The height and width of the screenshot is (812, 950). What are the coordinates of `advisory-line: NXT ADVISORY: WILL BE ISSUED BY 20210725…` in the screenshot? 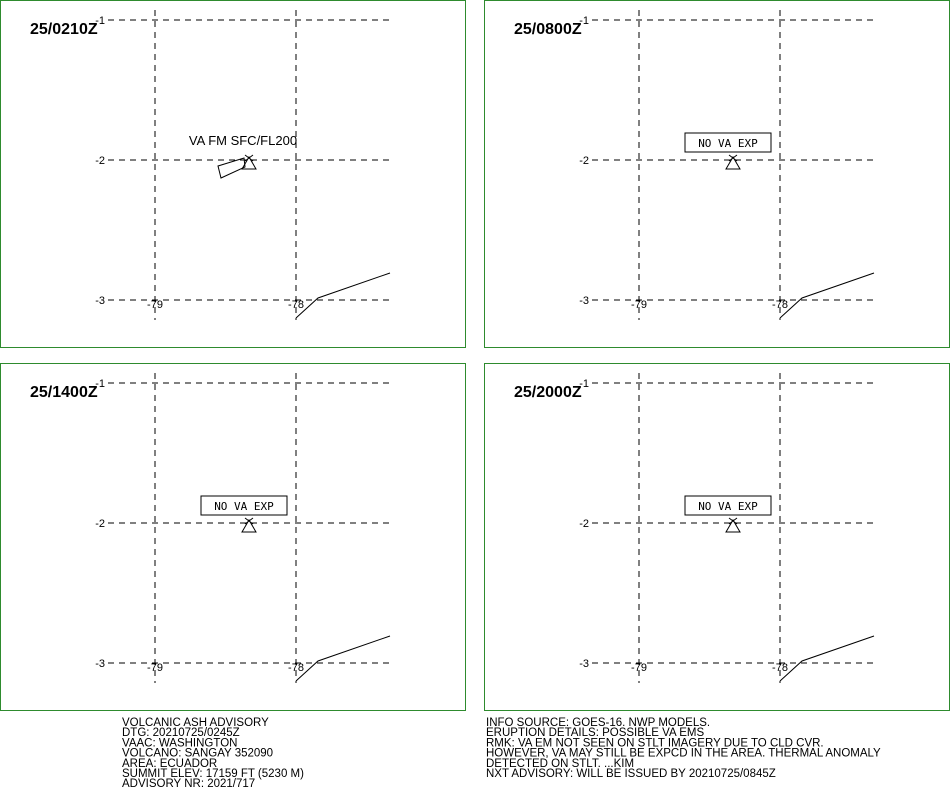 It's located at (631, 774).